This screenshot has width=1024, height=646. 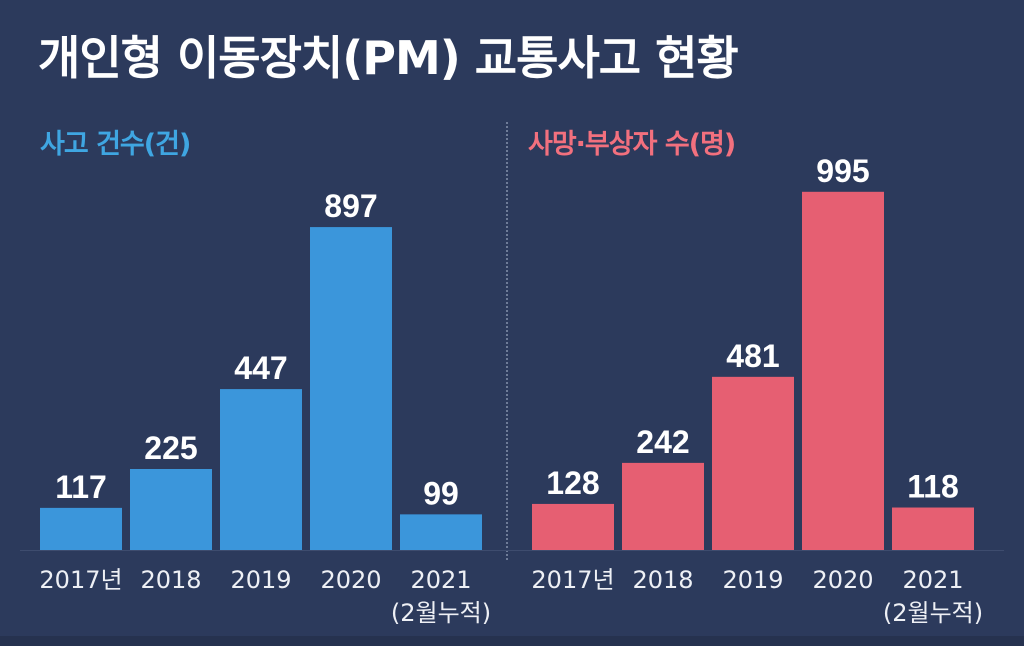 I want to click on casualties-value-label-4: 118, so click(x=933, y=487).